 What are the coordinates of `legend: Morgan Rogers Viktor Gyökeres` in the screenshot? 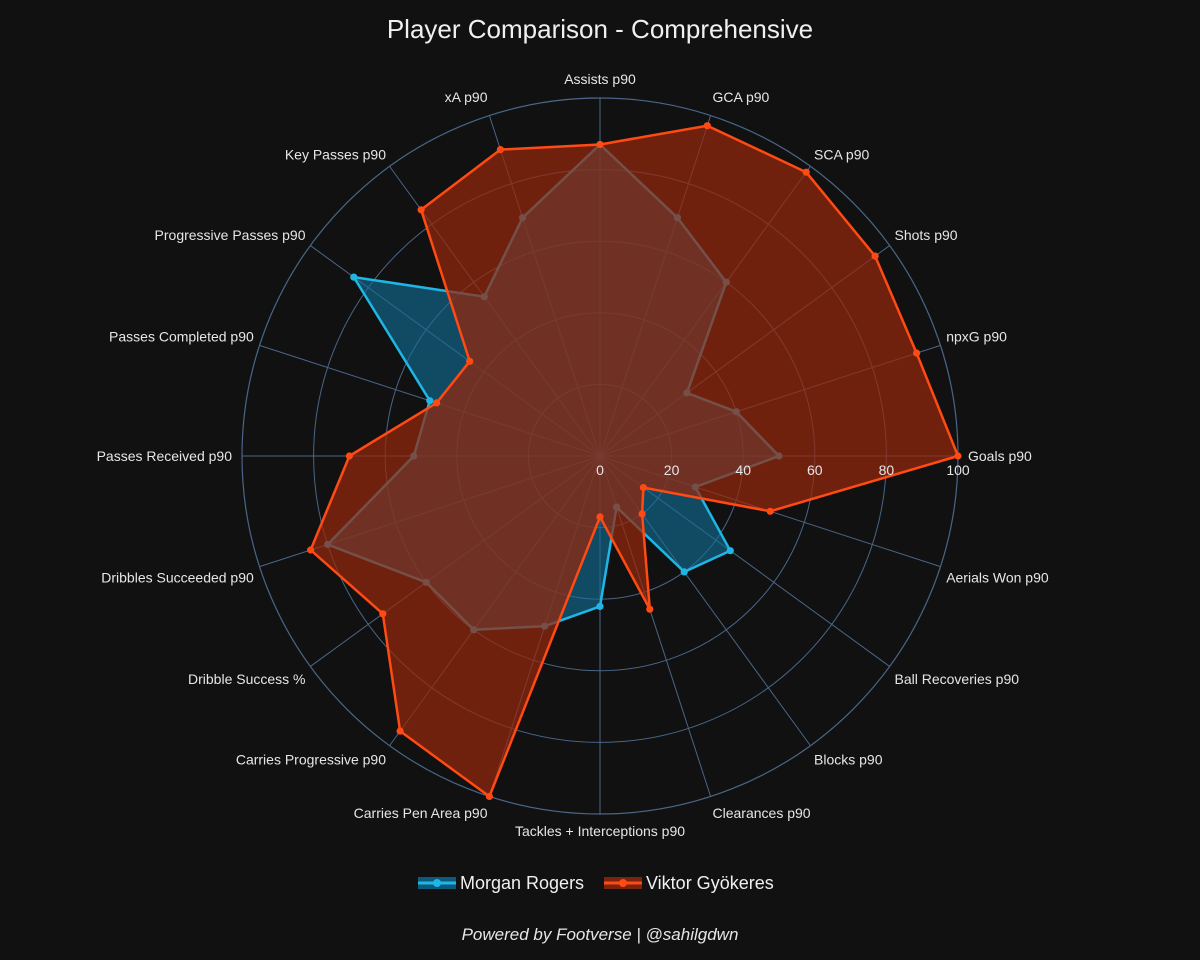 It's located at (596, 883).